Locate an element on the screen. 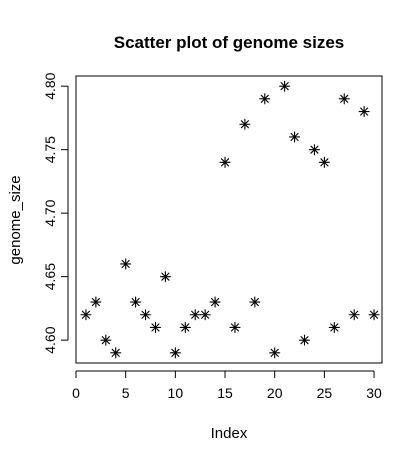 The image size is (419, 461). y-axis: 4.60 4.65 4.70 4.75 4.80 is located at coordinates (55, 213).